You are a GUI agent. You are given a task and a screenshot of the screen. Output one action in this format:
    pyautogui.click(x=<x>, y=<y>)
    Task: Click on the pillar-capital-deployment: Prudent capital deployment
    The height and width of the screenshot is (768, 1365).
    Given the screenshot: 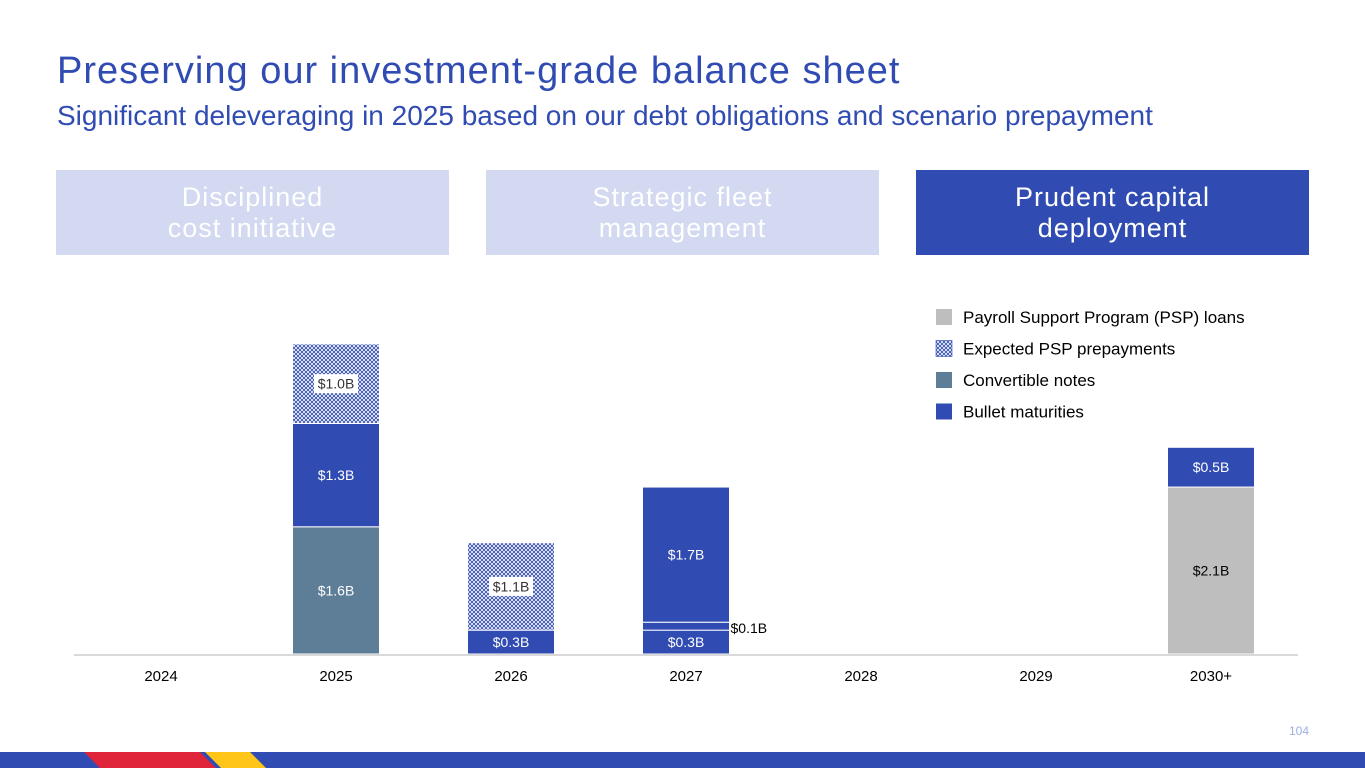 What is the action you would take?
    pyautogui.click(x=1112, y=212)
    